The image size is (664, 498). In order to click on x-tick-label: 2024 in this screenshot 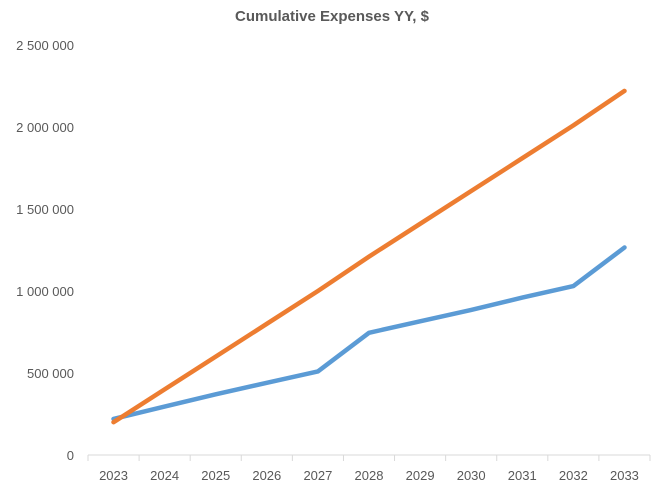, I will do `click(164, 475)`.